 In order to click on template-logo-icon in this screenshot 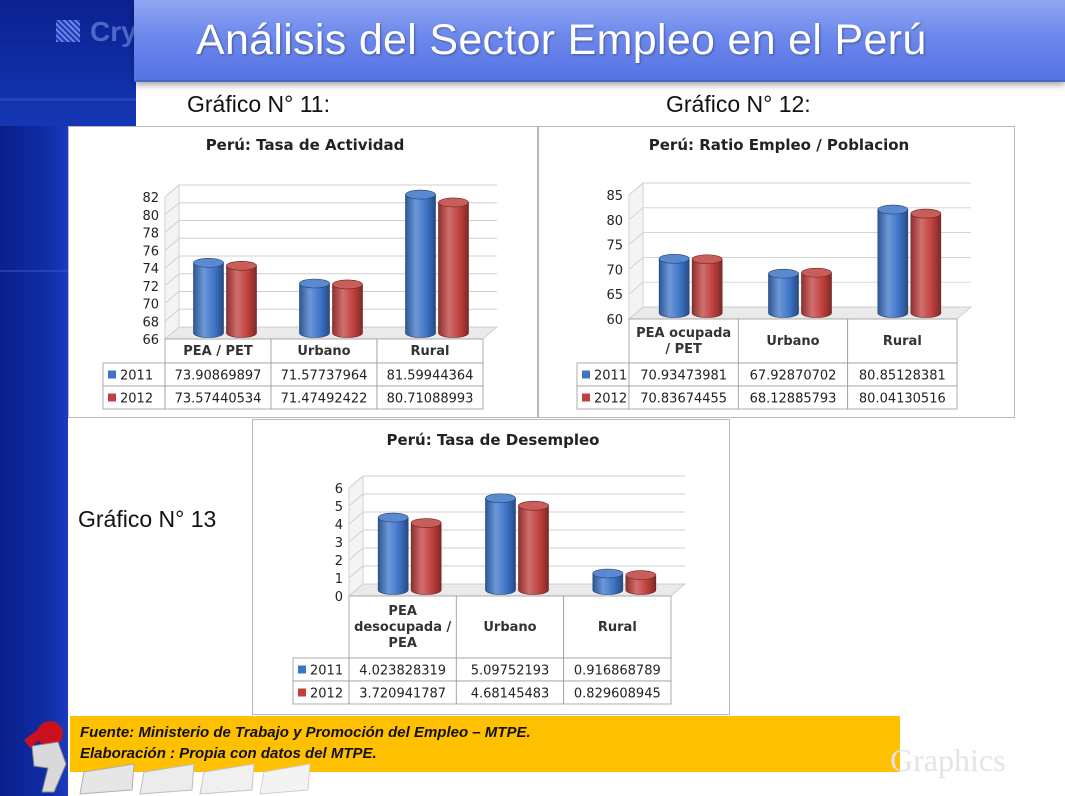, I will do `click(68, 31)`.